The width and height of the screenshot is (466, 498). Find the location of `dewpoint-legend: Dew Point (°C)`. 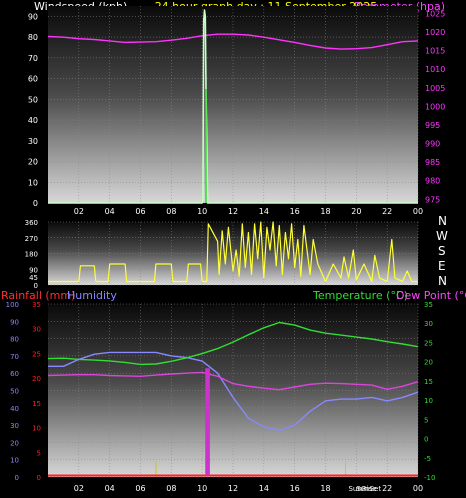

dewpoint-legend: Dew Point (°C) is located at coordinates (431, 295).